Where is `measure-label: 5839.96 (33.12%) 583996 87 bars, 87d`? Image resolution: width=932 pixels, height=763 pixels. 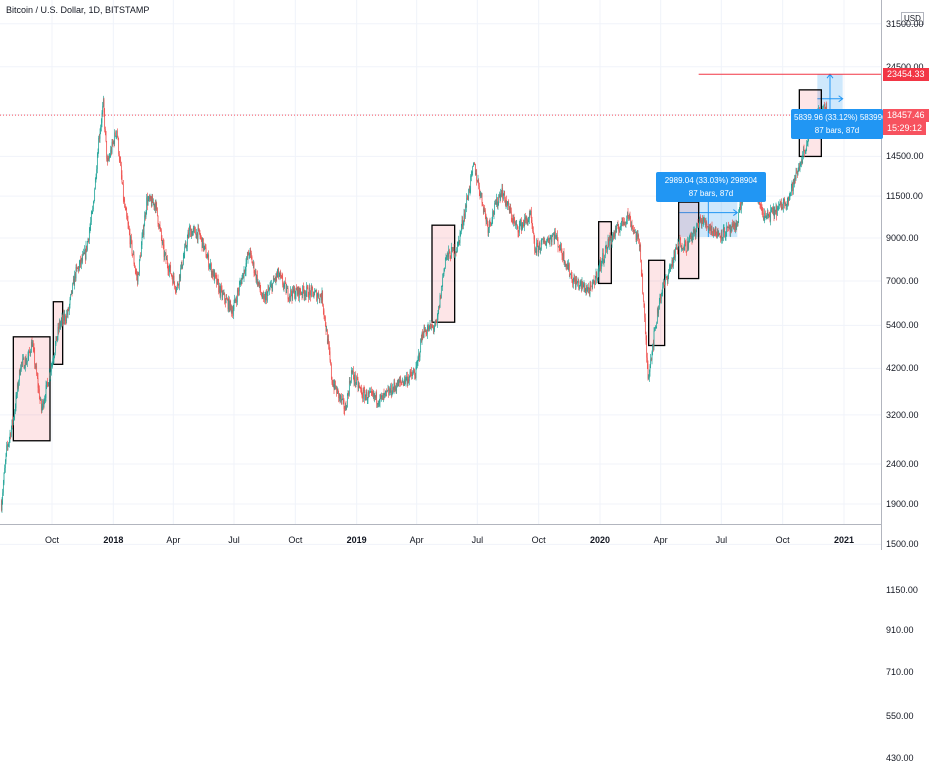 measure-label: 5839.96 (33.12%) 583996 87 bars, 87d is located at coordinates (837, 124).